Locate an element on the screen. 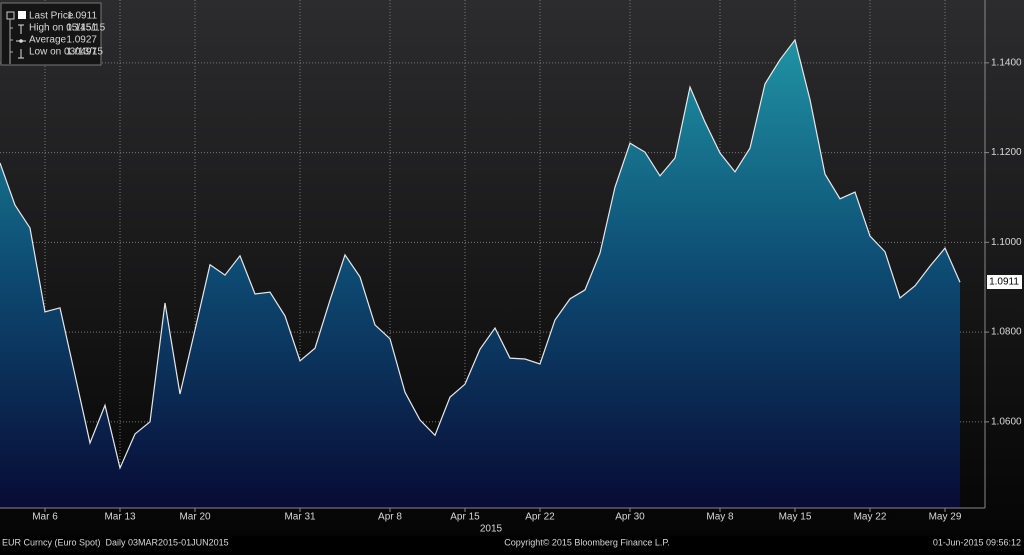 This screenshot has width=1024, height=555. x-tick-label: Apr 22 is located at coordinates (540, 517).